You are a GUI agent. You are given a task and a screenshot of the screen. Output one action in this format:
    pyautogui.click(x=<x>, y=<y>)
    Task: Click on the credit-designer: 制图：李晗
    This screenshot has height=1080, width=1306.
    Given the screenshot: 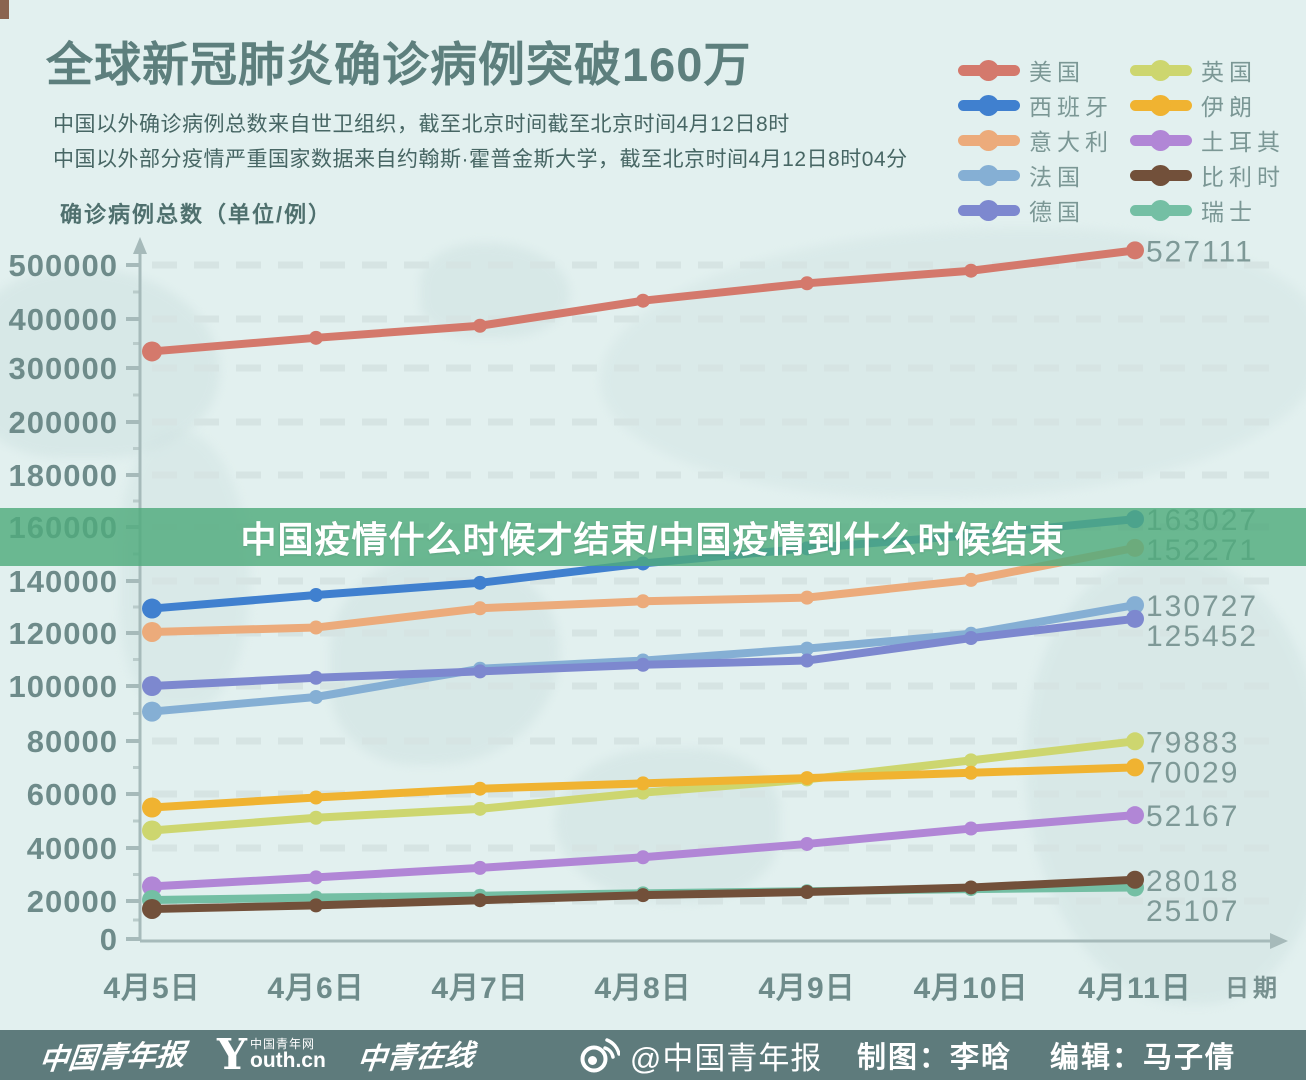 What is the action you would take?
    pyautogui.click(x=934, y=1058)
    